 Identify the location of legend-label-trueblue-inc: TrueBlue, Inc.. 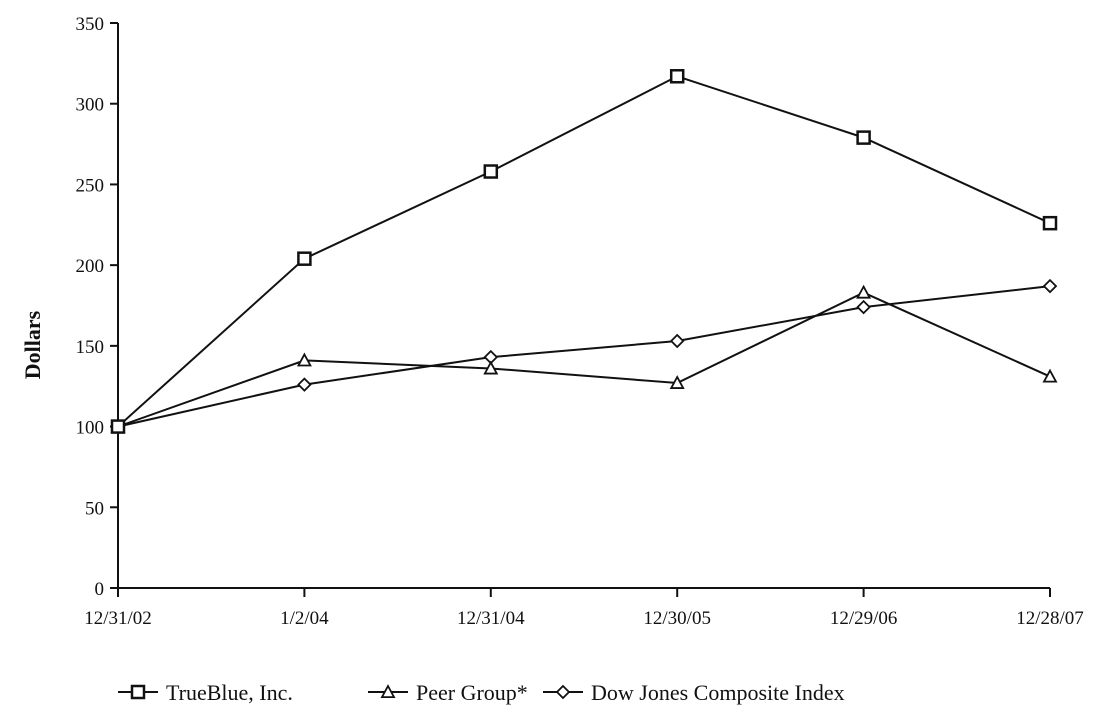
(229, 692).